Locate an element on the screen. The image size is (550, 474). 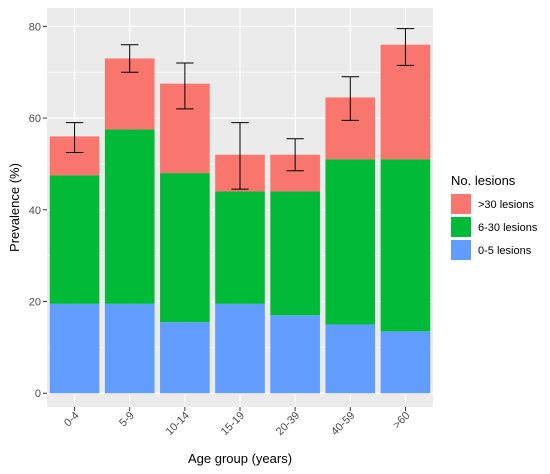
legend-key-6-30-lesions is located at coordinates (461, 227).